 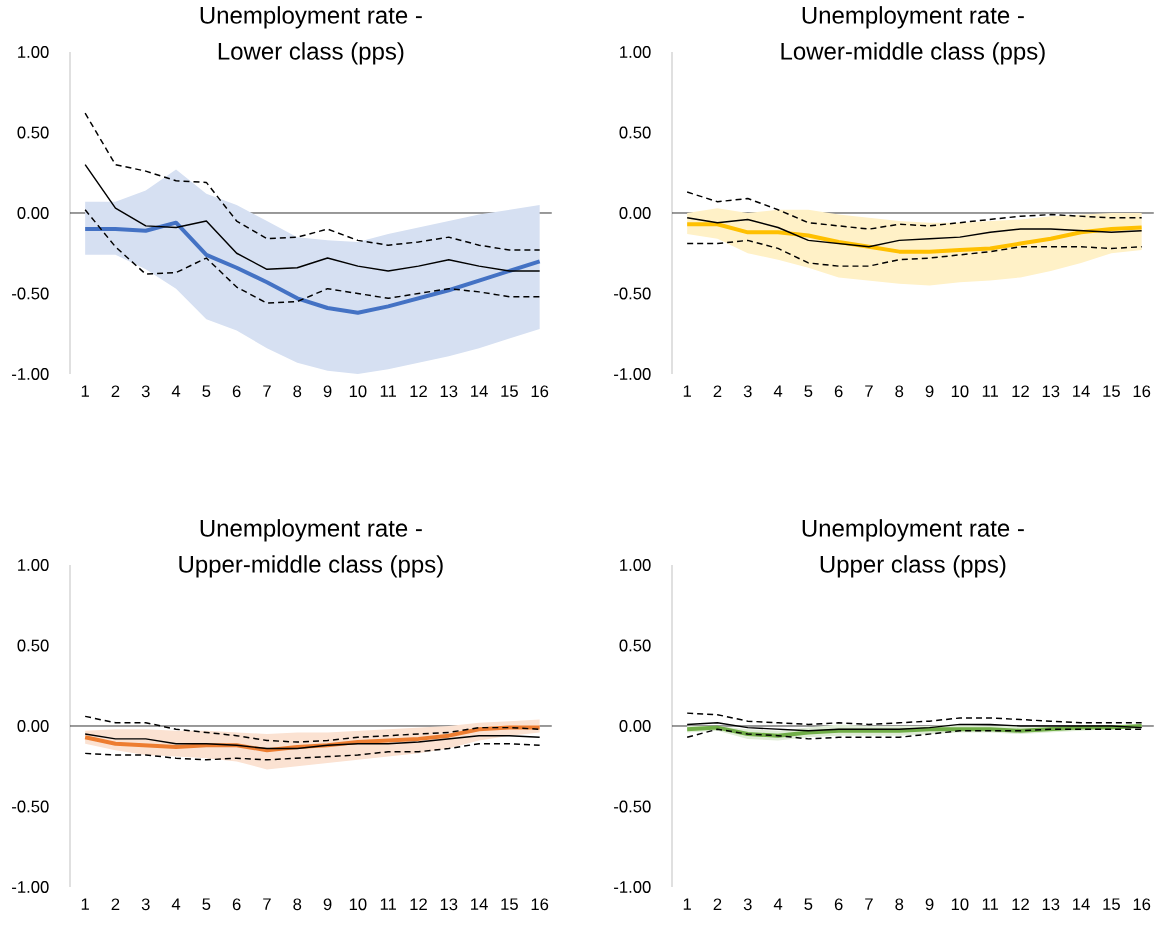 I want to click on chart-subtitle: Lower class (pps), so click(x=311, y=53).